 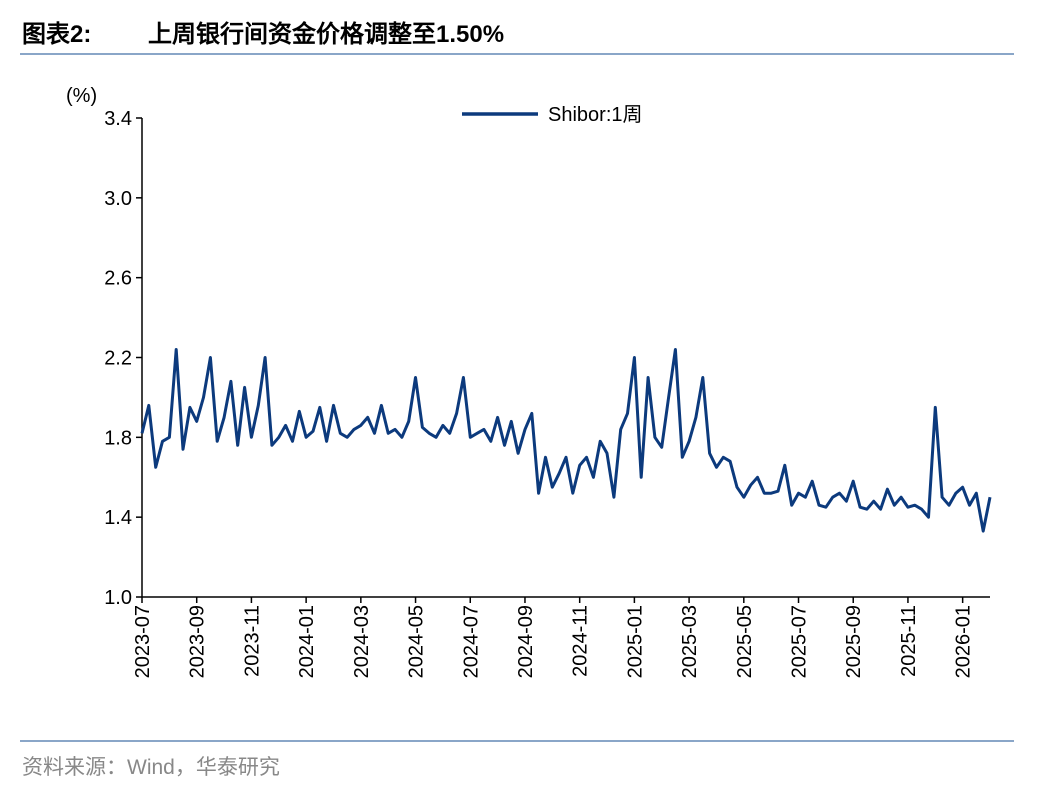 What do you see at coordinates (118, 518) in the screenshot?
I see `y-tick-label: 1.4` at bounding box center [118, 518].